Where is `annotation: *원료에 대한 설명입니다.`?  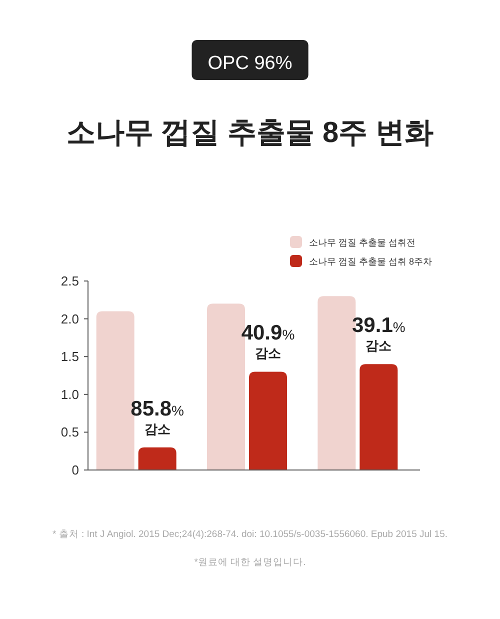
annotation: *원료에 대한 설명입니다. is located at coordinates (250, 563).